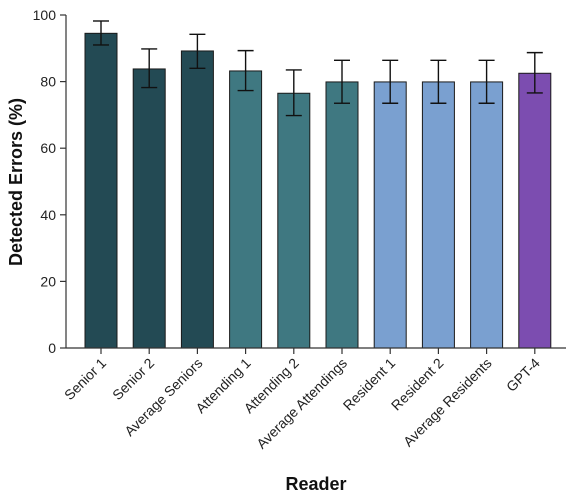 This screenshot has height=500, width=586. What do you see at coordinates (45, 15) in the screenshot?
I see `y-tick-label: 100` at bounding box center [45, 15].